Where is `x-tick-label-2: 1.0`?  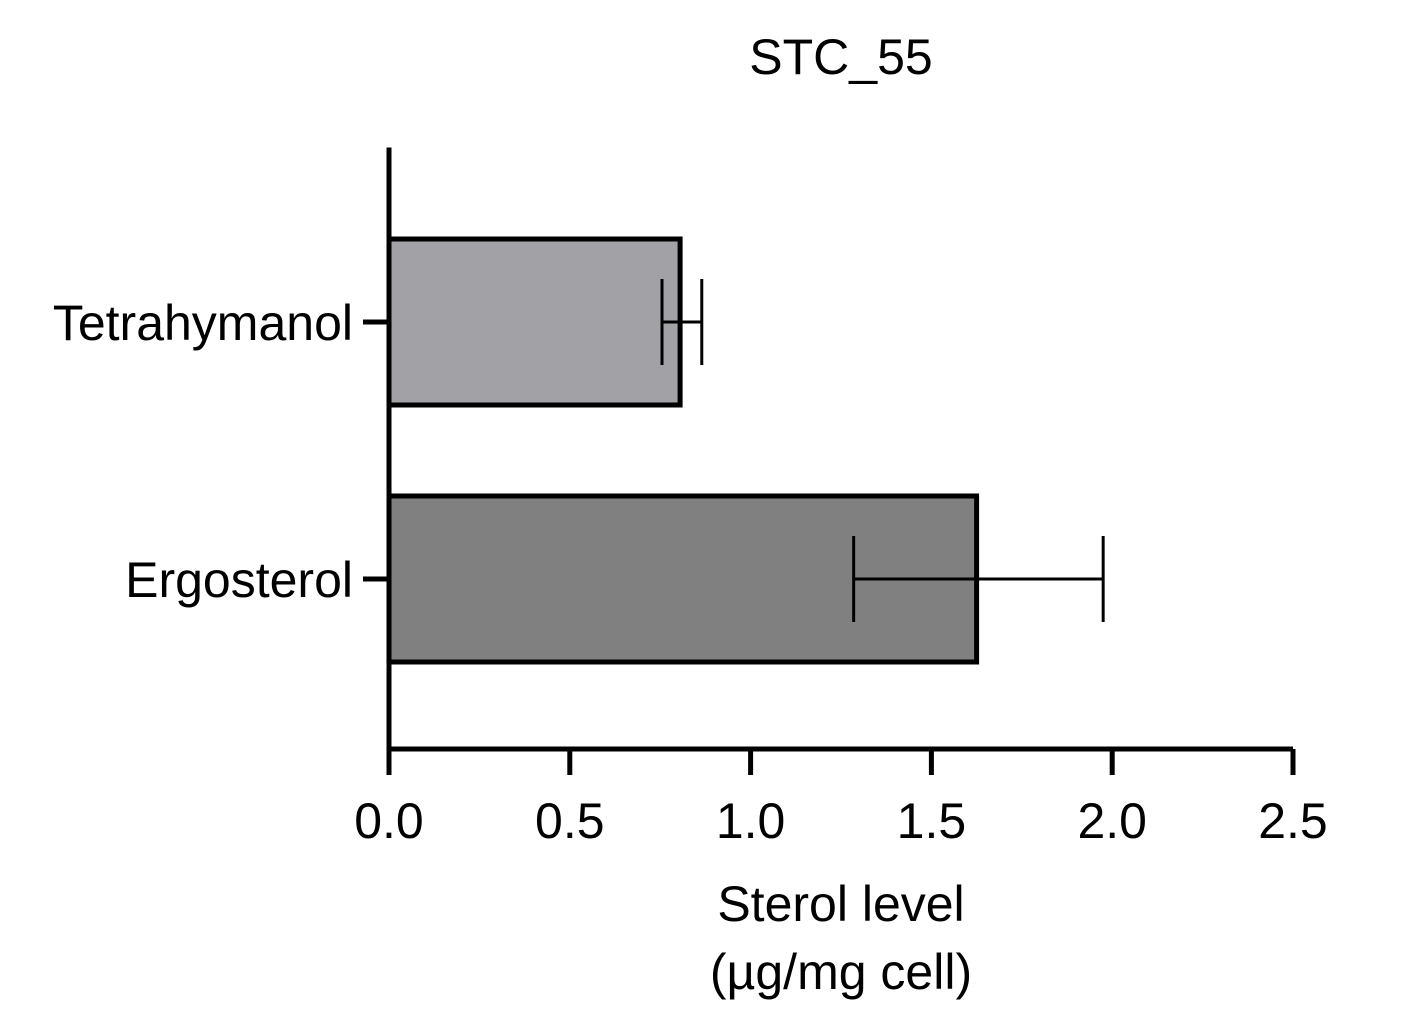
x-tick-label-2: 1.0 is located at coordinates (751, 821).